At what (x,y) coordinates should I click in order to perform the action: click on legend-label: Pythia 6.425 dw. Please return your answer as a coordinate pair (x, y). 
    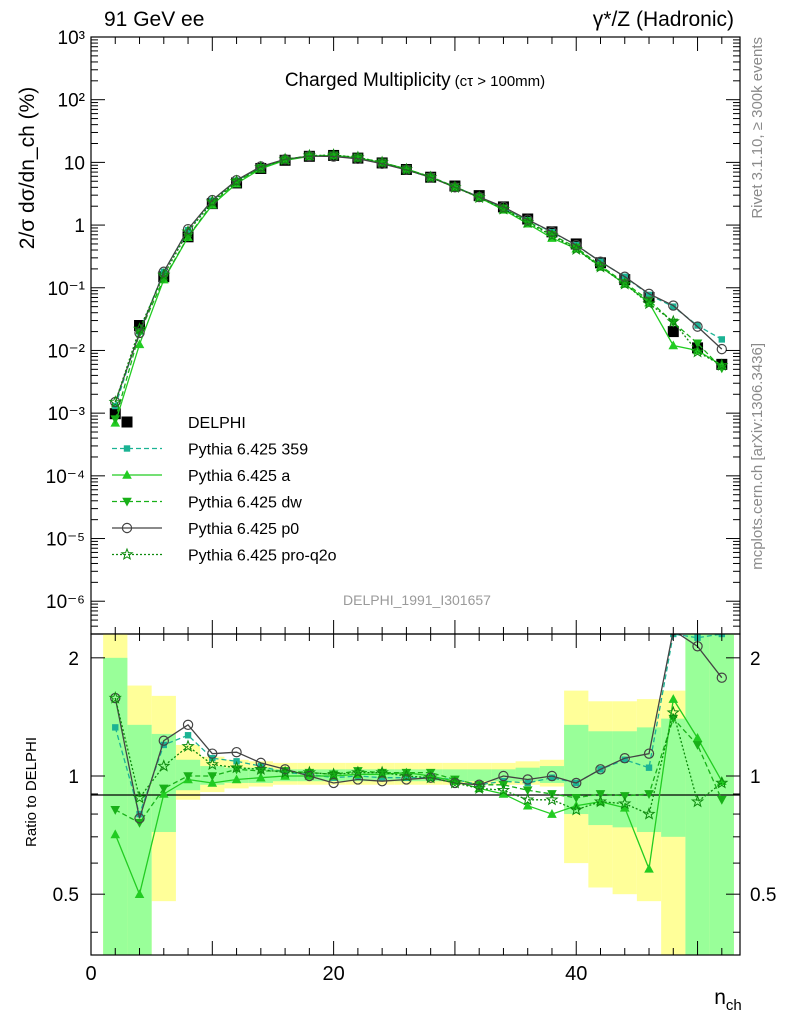
    Looking at the image, I should click on (245, 503).